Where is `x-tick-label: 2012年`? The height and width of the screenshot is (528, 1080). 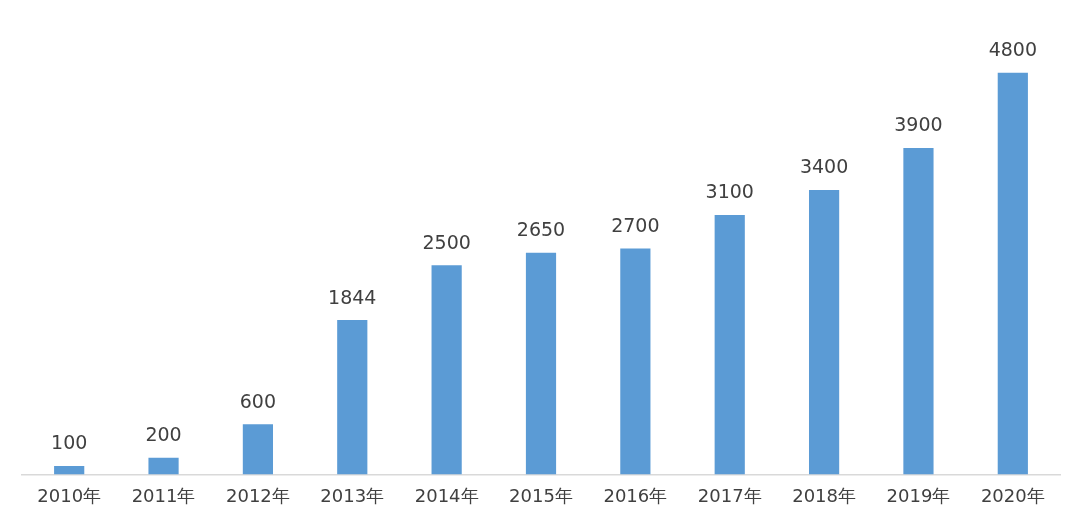 x-tick-label: 2012年 is located at coordinates (258, 495).